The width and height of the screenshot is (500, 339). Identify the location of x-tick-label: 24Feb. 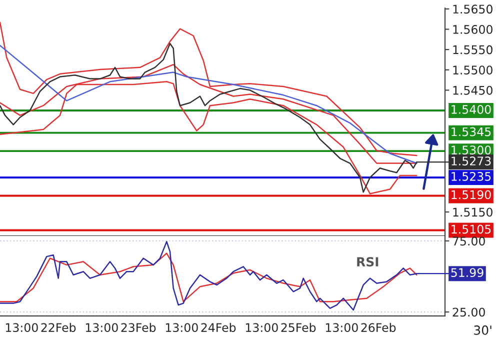
(218, 327).